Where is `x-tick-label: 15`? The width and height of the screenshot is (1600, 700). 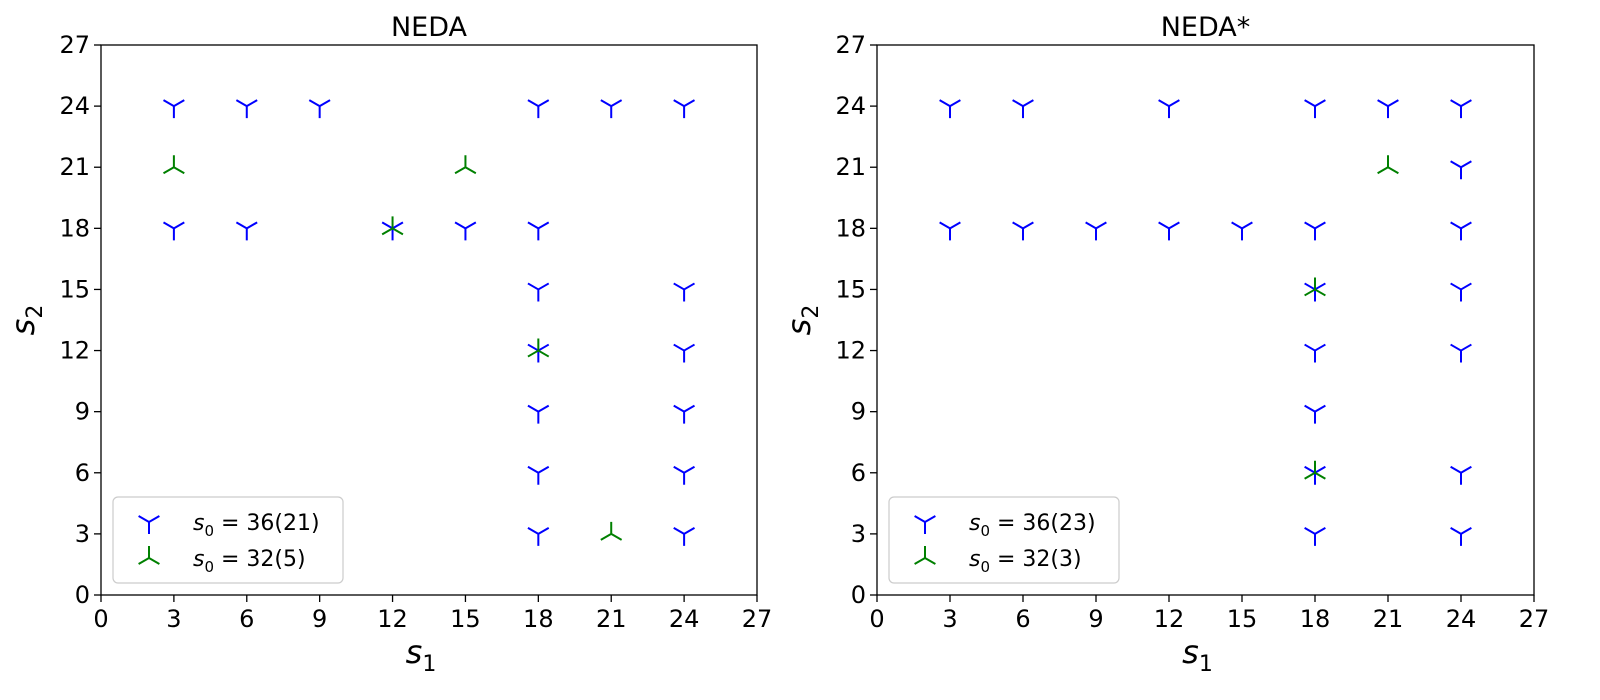 x-tick-label: 15 is located at coordinates (465, 619).